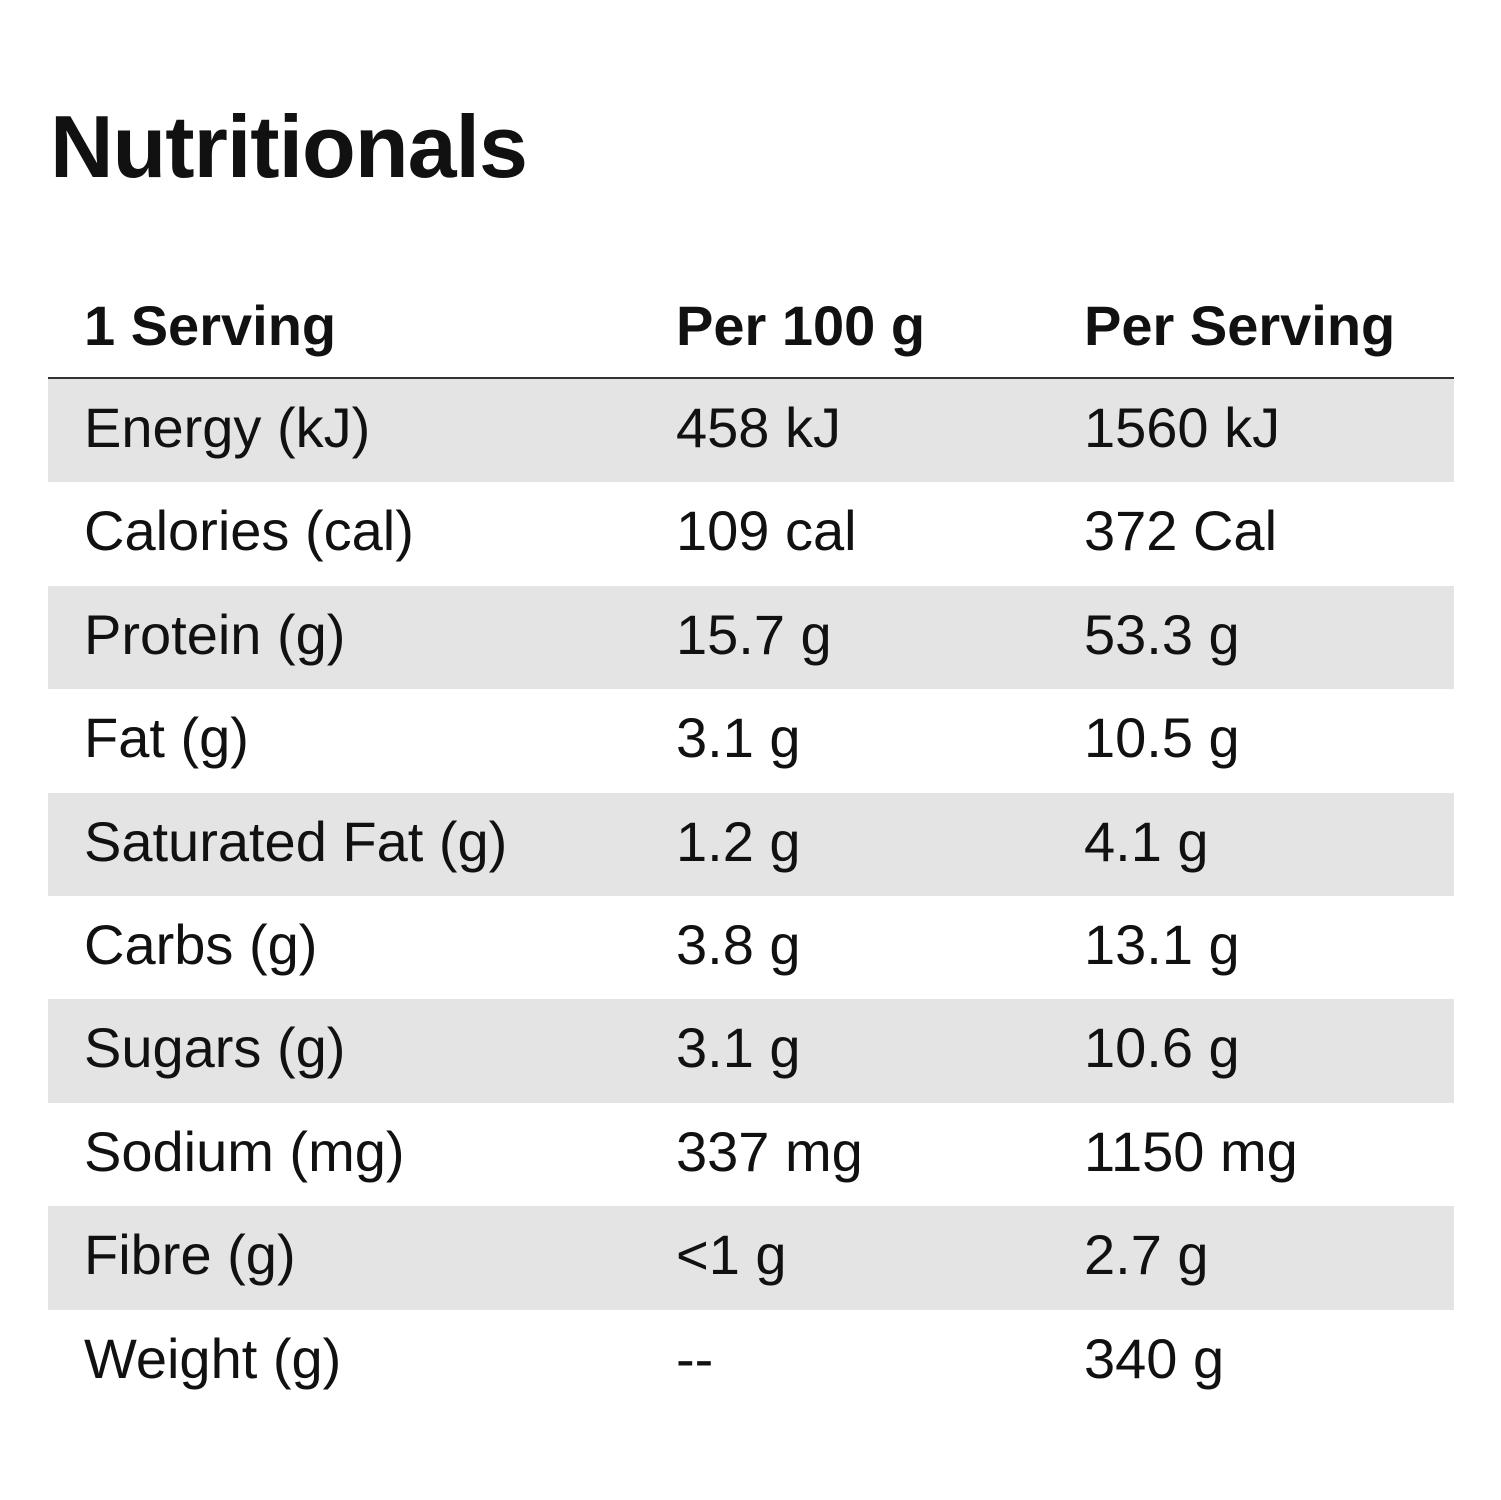 Image resolution: width=1501 pixels, height=1500 pixels. Describe the element at coordinates (215, 634) in the screenshot. I see `nutrient-label: Protein (g)` at that location.